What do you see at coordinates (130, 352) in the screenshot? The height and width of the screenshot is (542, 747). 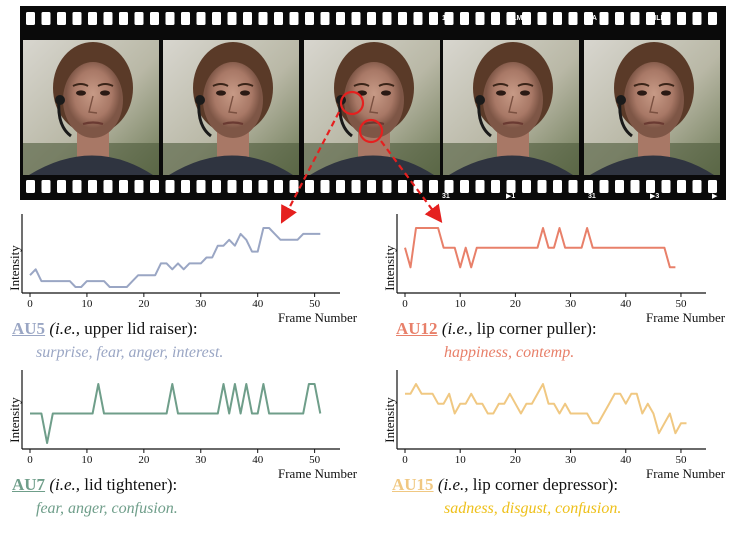 I see `au5-emotions: surprise, fear, anger, interest.` at bounding box center [130, 352].